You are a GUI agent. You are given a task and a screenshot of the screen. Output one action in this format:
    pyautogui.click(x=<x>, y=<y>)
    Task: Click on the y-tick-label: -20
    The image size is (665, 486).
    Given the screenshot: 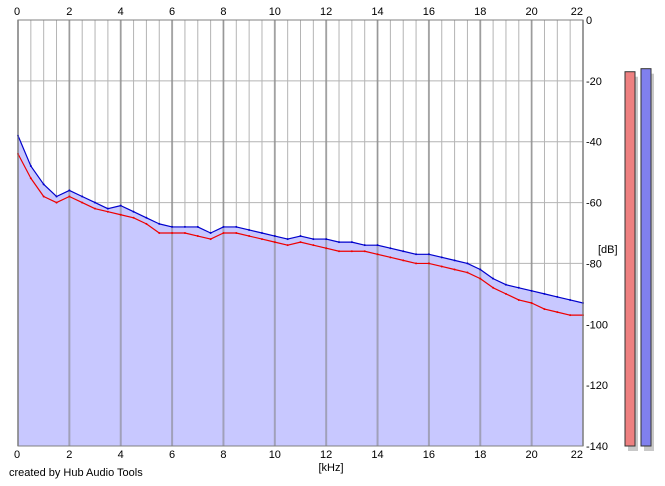 What is the action you would take?
    pyautogui.click(x=594, y=82)
    